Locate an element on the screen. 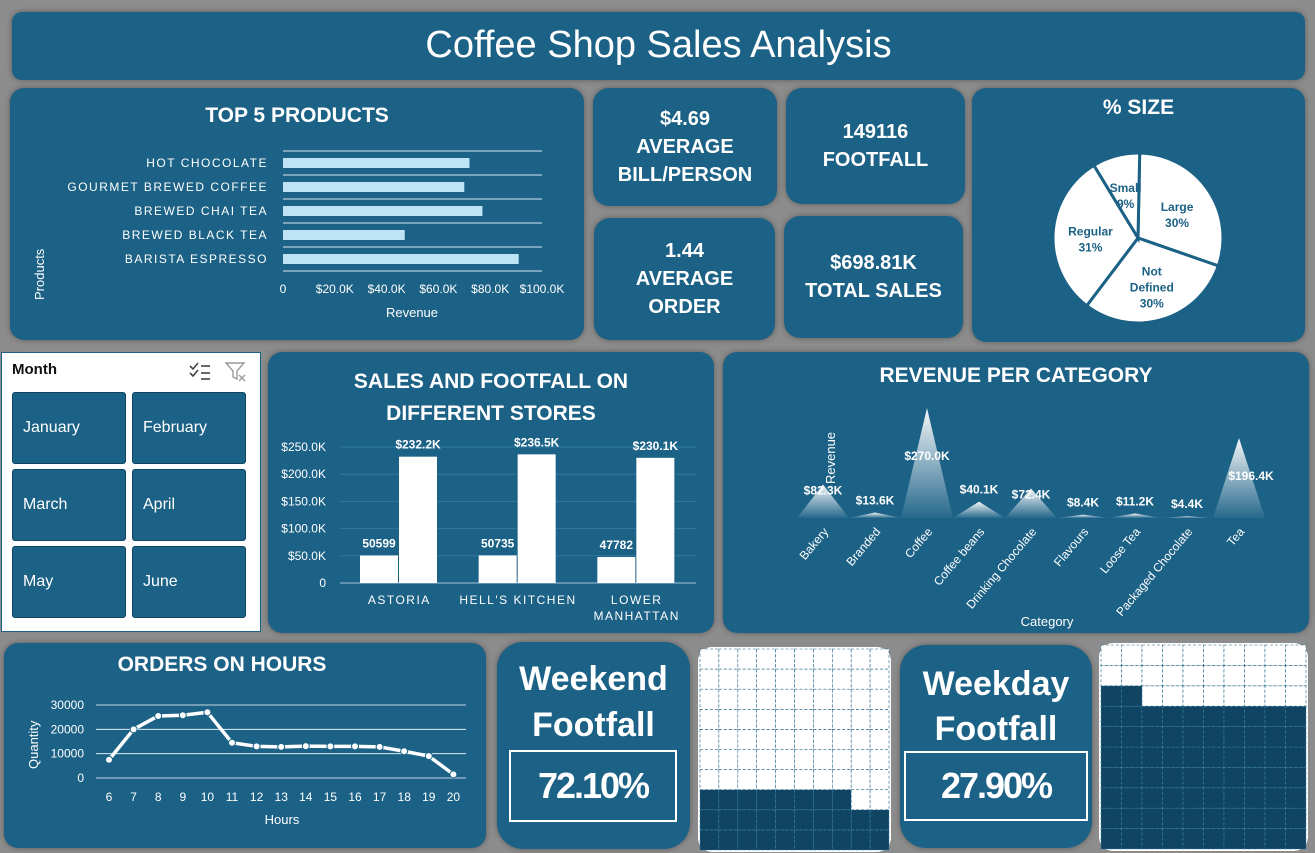 Image resolution: width=1315 pixels, height=853 pixels. hours-x-tick: 16 is located at coordinates (355, 797).